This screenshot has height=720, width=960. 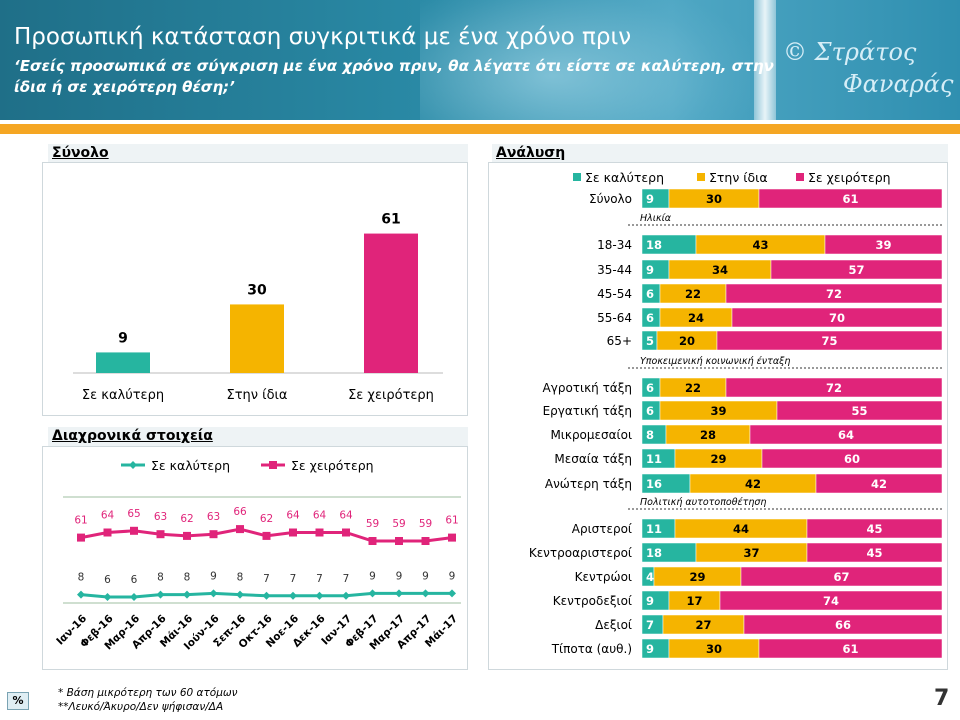 What do you see at coordinates (133, 465) in the screenshot?
I see `legend-marker-diamond` at bounding box center [133, 465].